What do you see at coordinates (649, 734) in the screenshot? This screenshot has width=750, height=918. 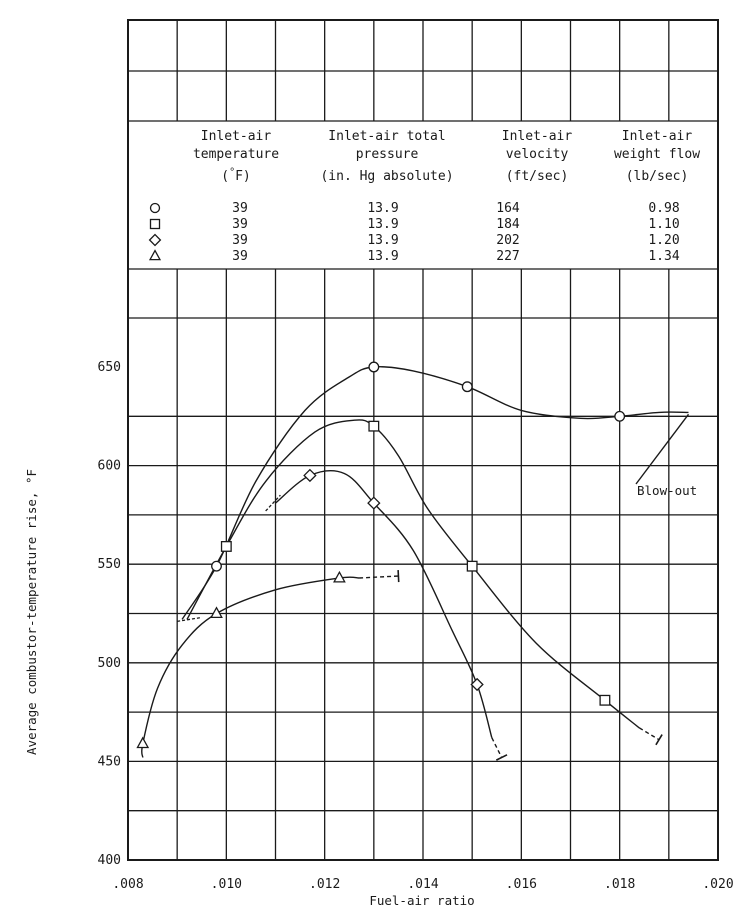 I see `series-extension-square` at bounding box center [649, 734].